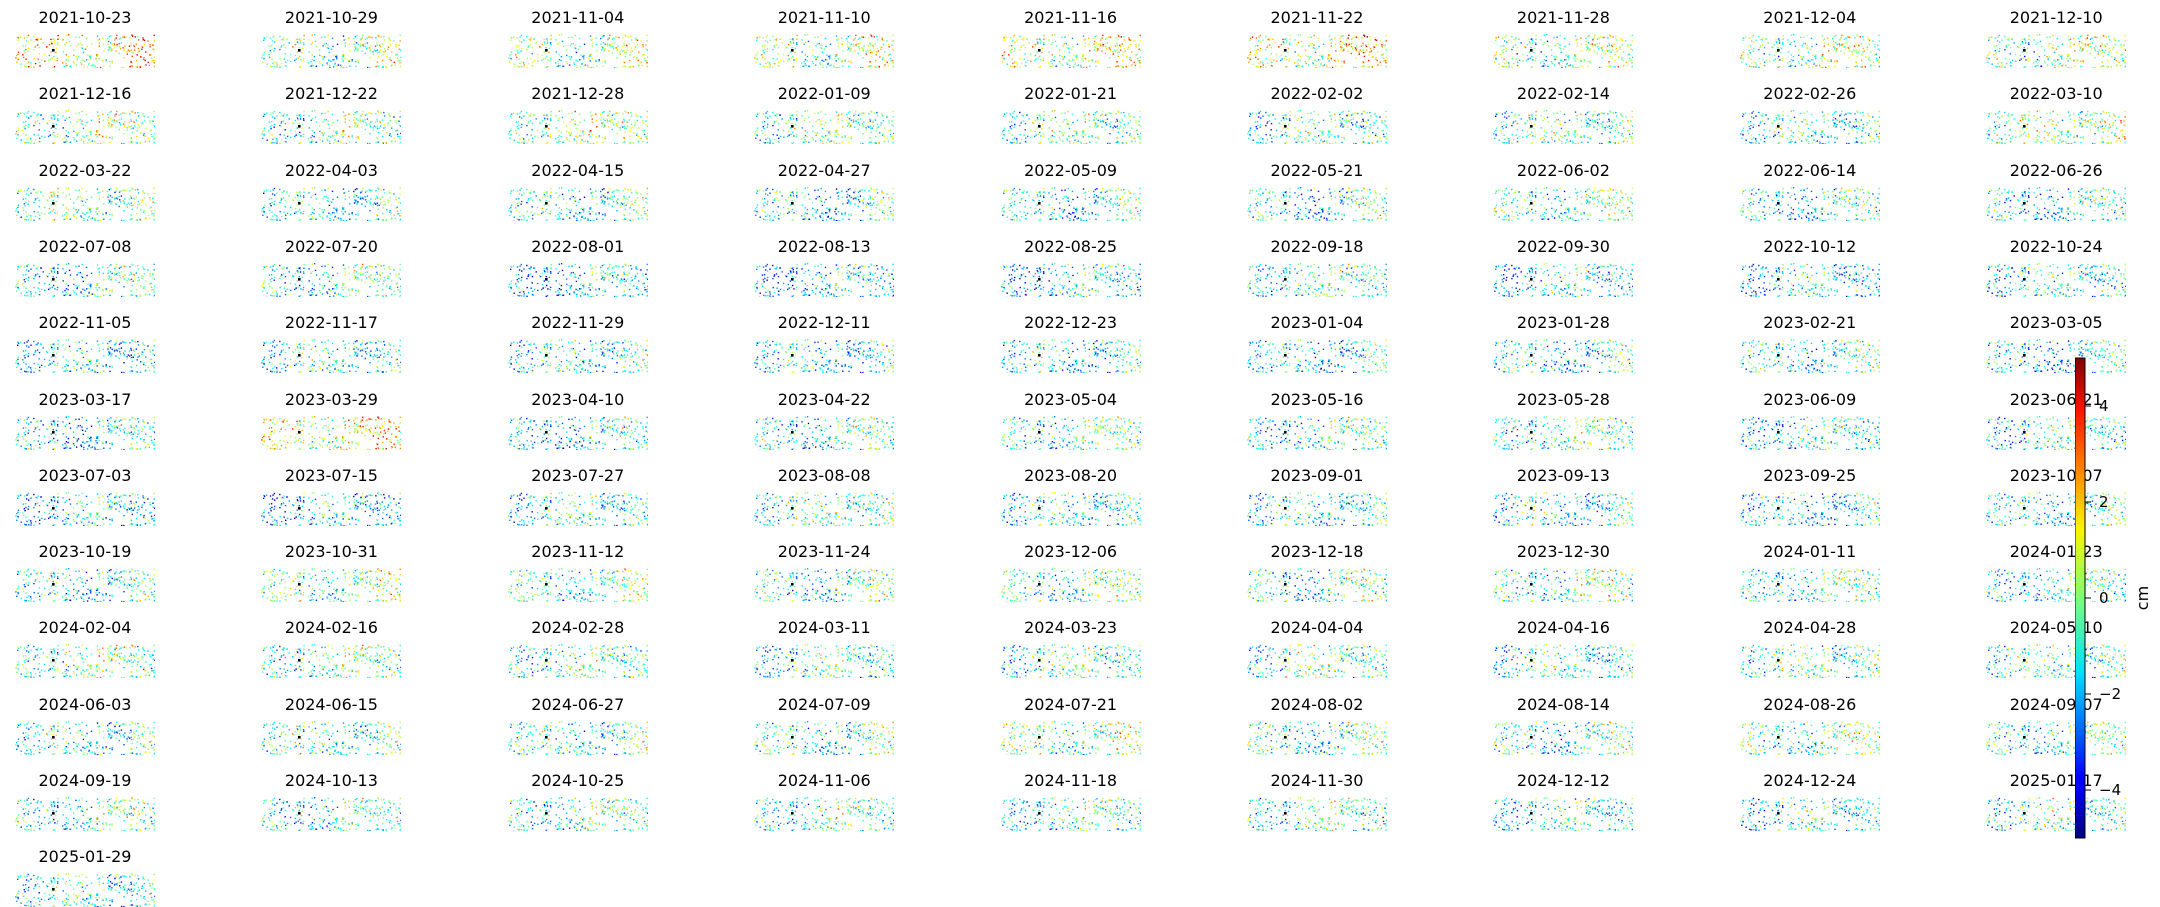  What do you see at coordinates (1071, 94) in the screenshot?
I see `panel-title: 2022-01-21` at bounding box center [1071, 94].